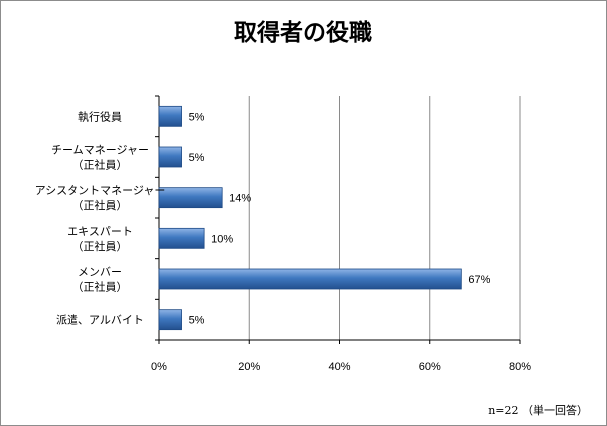 The image size is (607, 426). What do you see at coordinates (100, 190) in the screenshot?
I see `category-label: アシスタントマネージャー` at bounding box center [100, 190].